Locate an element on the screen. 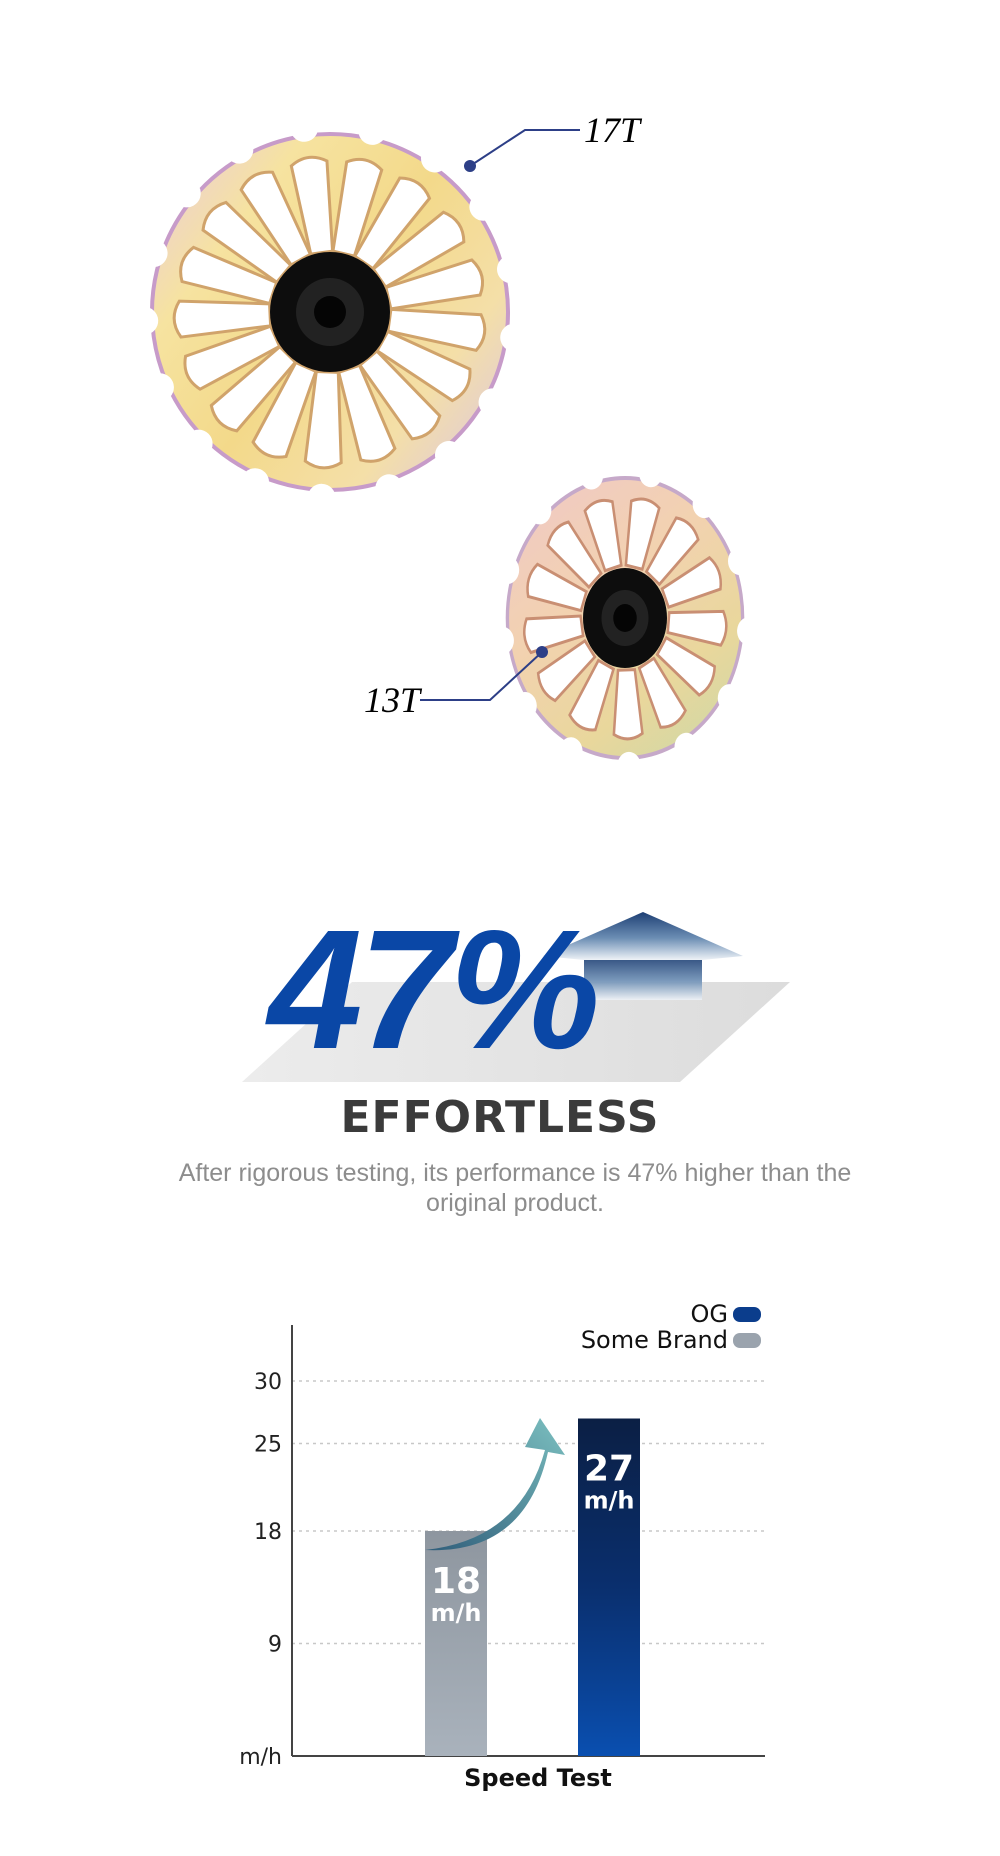 Image resolution: width=1000 pixels, height=1856 pixels. headline-graphic is located at coordinates (516, 997).